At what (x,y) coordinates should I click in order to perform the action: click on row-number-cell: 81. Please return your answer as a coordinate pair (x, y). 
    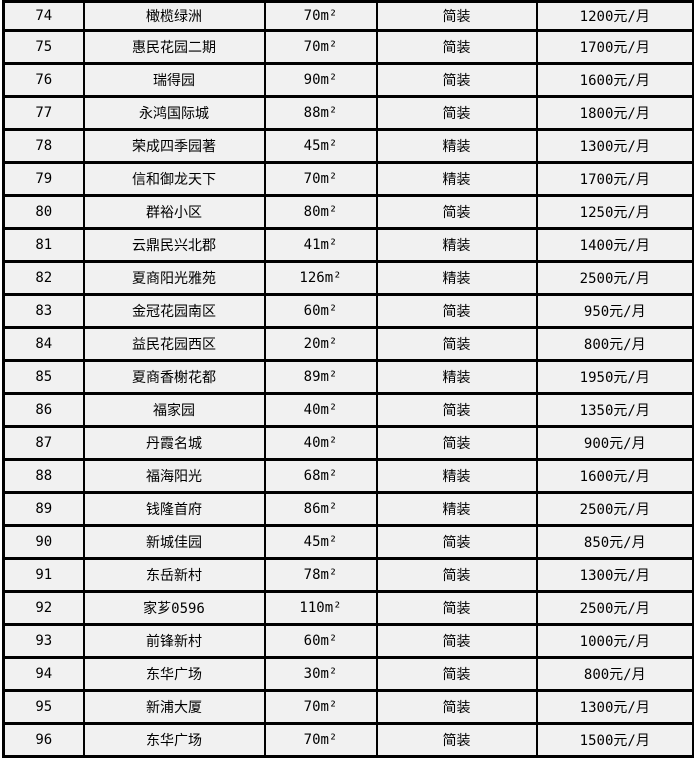
    Looking at the image, I should click on (43, 245).